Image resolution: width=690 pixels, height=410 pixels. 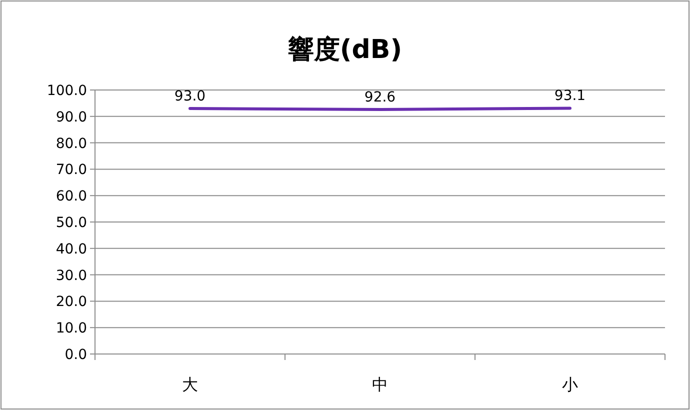 I want to click on y-tick-label: 40.0, so click(x=71, y=249).